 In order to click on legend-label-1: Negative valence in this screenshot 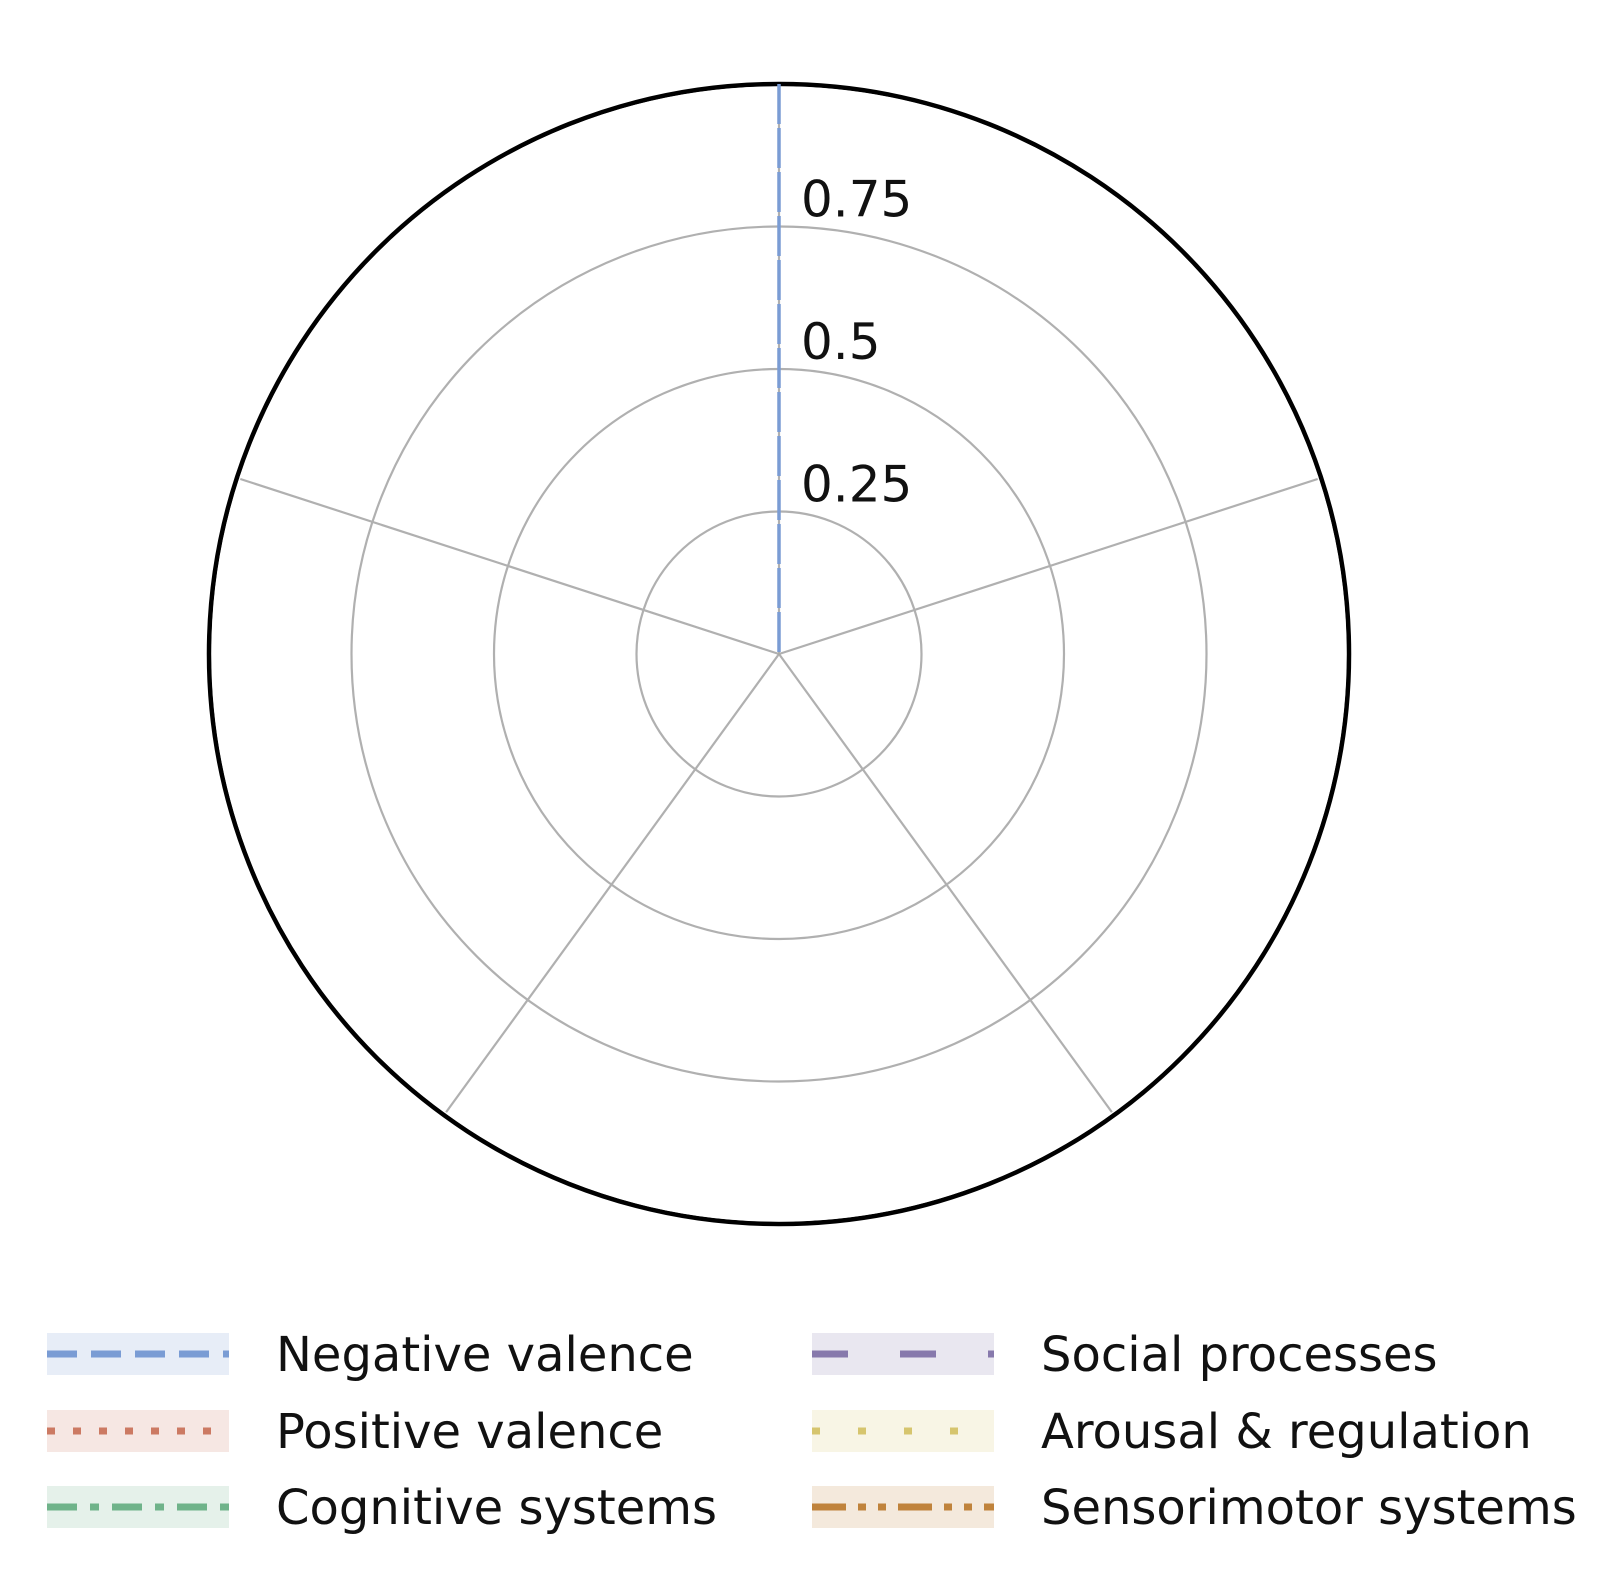, I will do `click(485, 1355)`.